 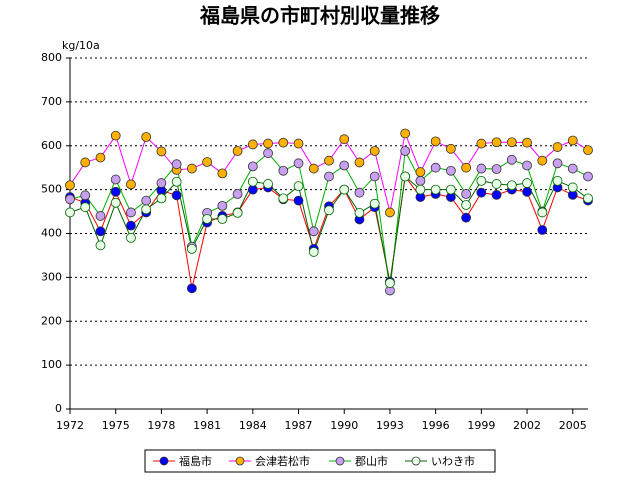 What do you see at coordinates (51, 233) in the screenshot?
I see `y-tick-label: 400` at bounding box center [51, 233].